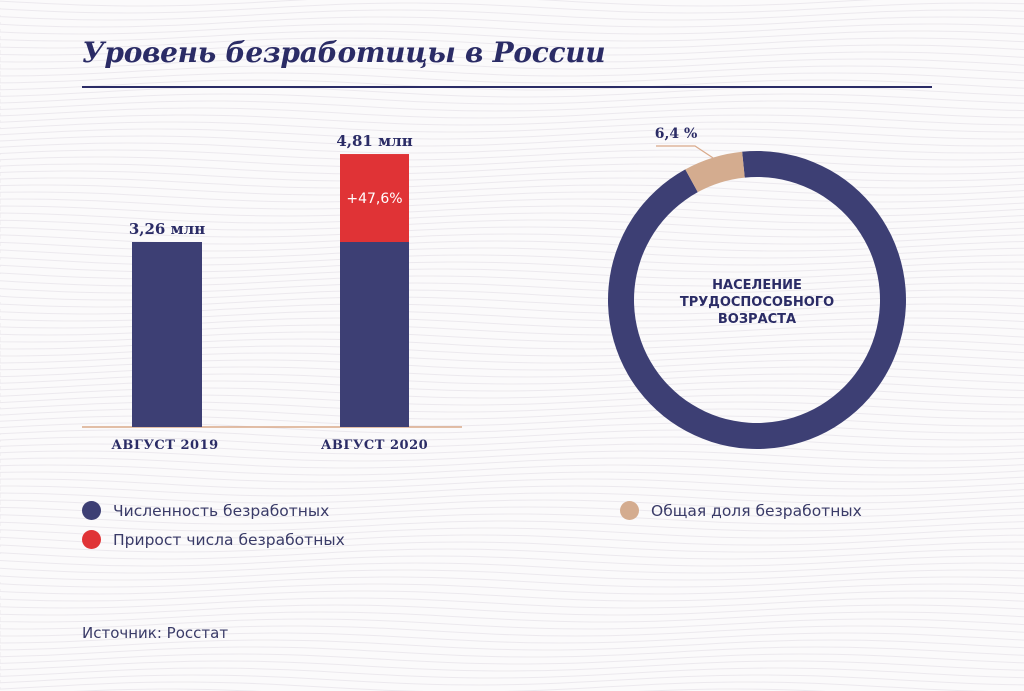  Describe the element at coordinates (167, 229) in the screenshot. I see `value-label-2019: 3,26 млн` at that location.